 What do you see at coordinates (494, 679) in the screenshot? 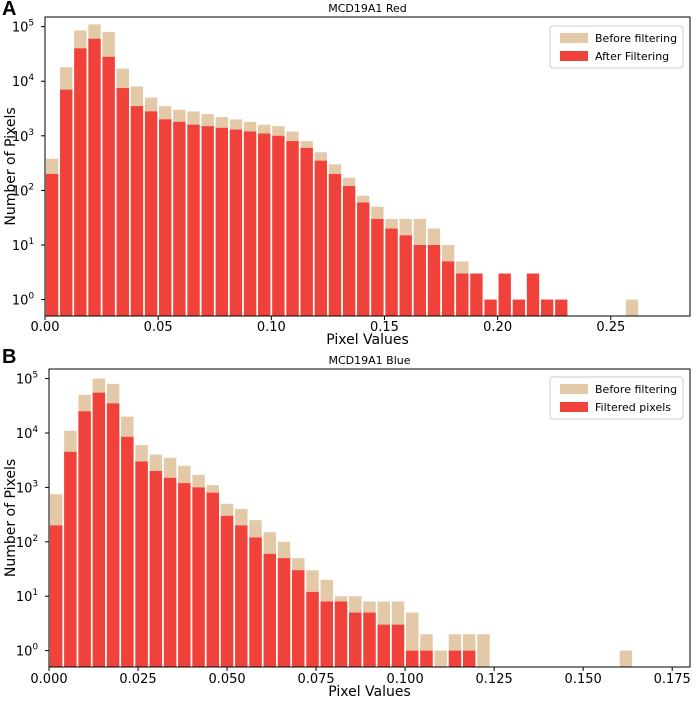
I see `x-tick-label: 0.125` at bounding box center [494, 679].